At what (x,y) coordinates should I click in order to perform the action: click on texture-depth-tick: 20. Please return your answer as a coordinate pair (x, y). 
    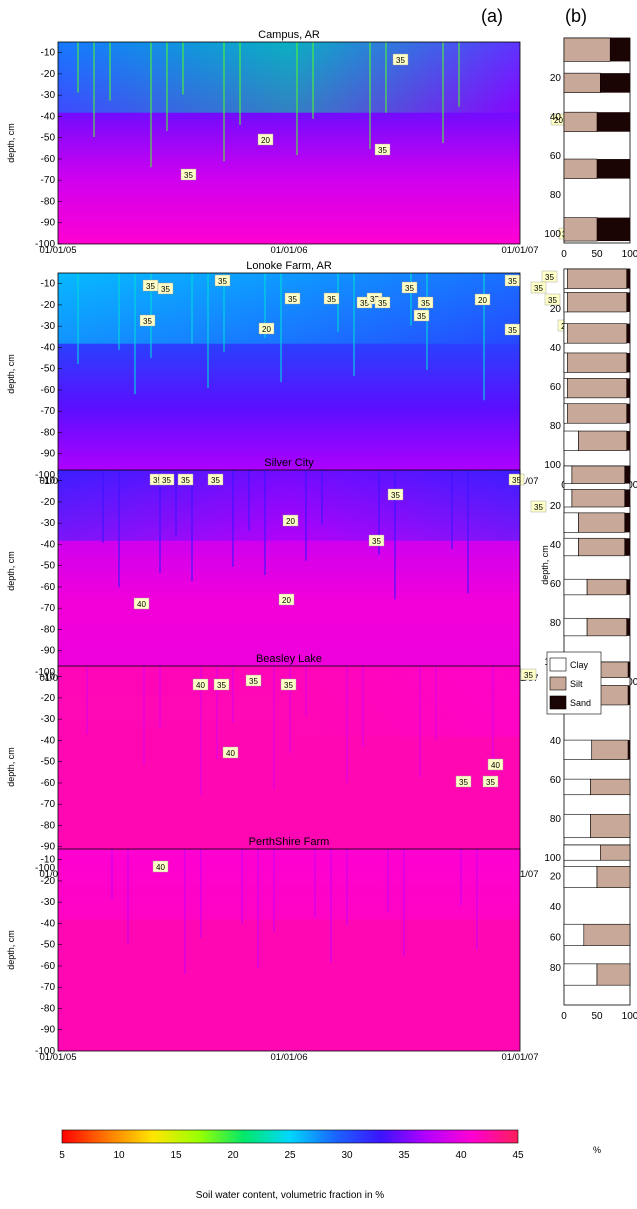
    Looking at the image, I should click on (556, 78).